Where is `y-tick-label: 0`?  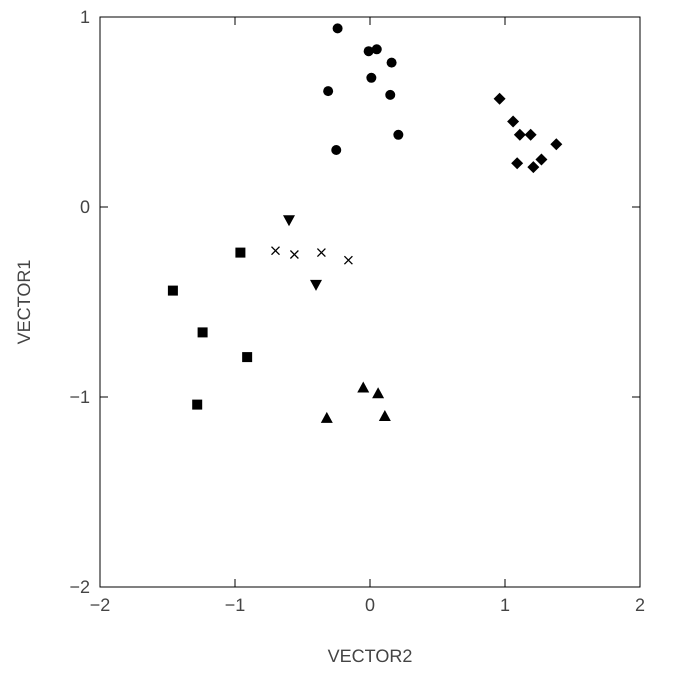
y-tick-label: 0 is located at coordinates (85, 207).